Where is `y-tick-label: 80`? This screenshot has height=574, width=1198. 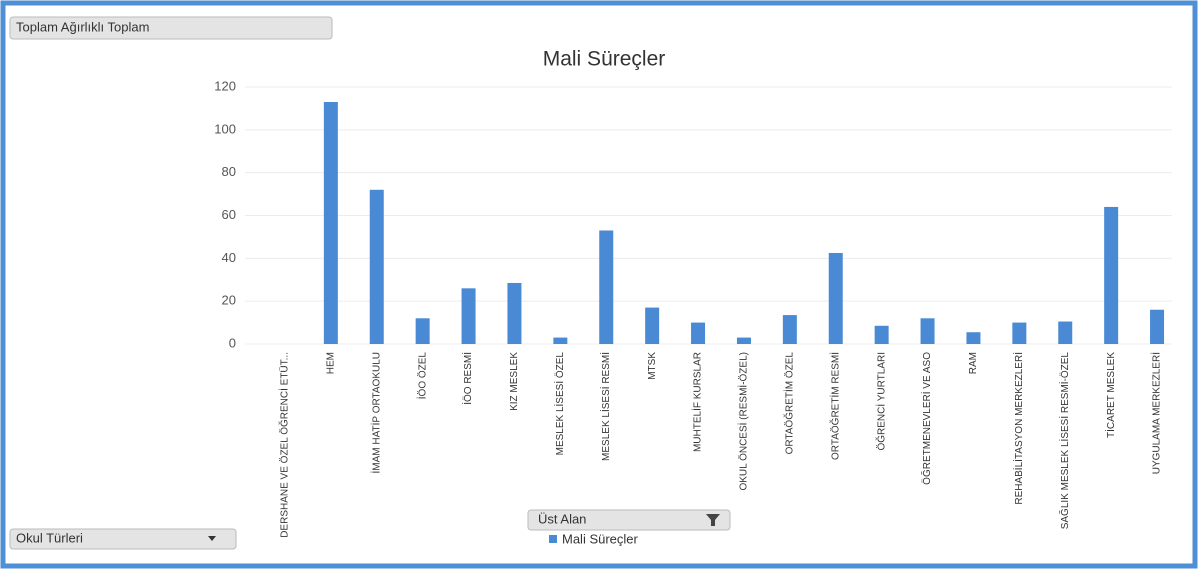
y-tick-label: 80 is located at coordinates (229, 171).